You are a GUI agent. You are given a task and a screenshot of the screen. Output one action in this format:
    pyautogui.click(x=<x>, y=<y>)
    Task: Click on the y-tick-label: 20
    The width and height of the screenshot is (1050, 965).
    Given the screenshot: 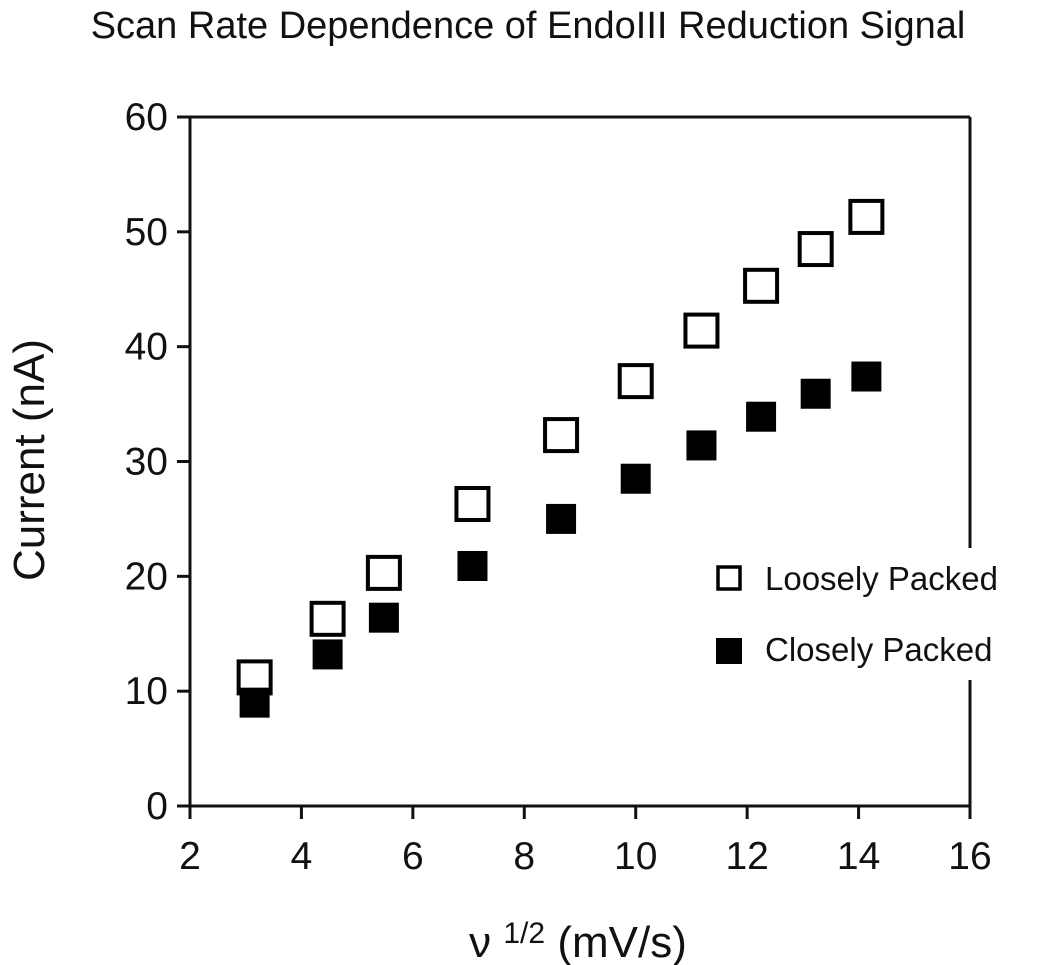 What is the action you would take?
    pyautogui.click(x=146, y=576)
    